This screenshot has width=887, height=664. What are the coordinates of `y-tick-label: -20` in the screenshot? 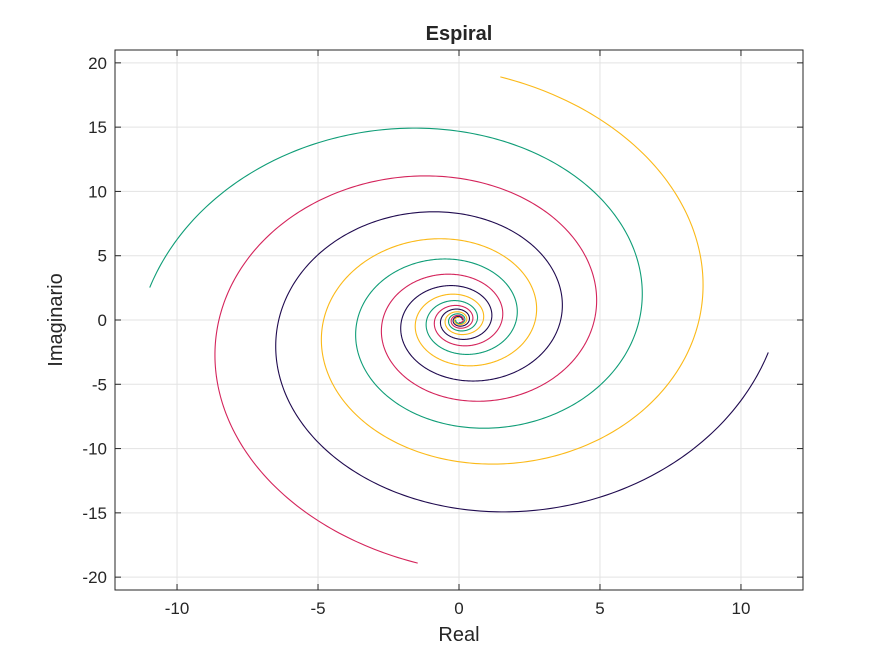 It's located at (94, 577).